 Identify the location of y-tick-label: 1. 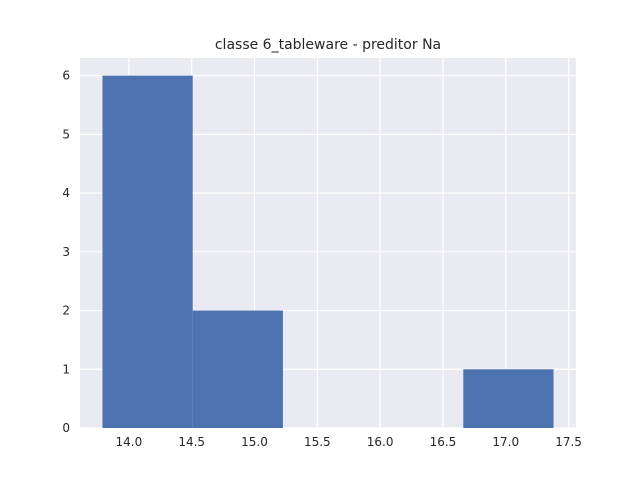
(66, 369).